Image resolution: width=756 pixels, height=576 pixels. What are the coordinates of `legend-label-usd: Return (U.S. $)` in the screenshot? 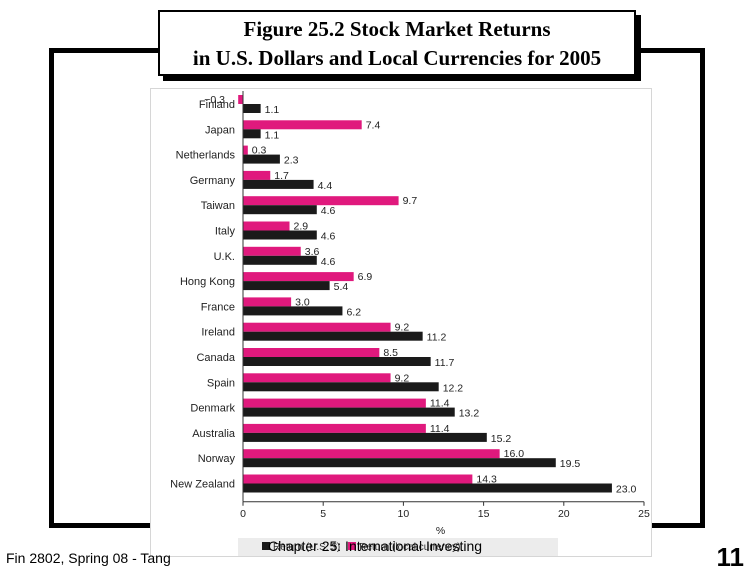 It's located at (307, 547).